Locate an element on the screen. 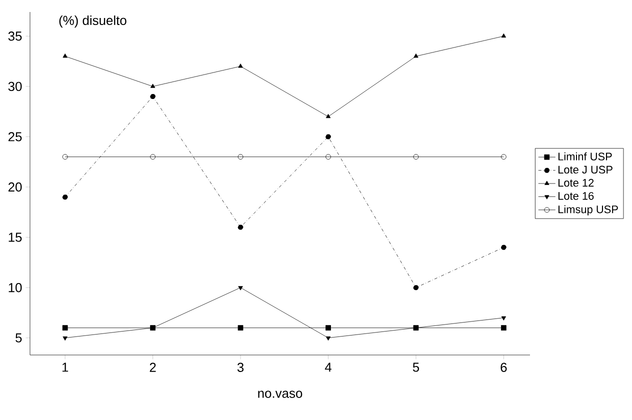  y-axis-title: (%) disuelto is located at coordinates (92, 22).